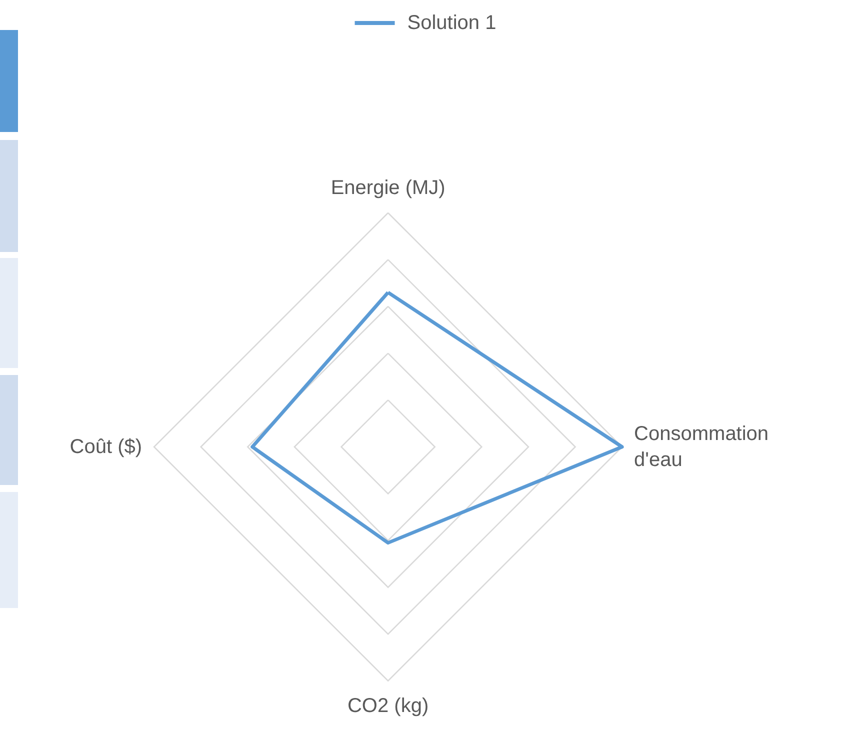 This screenshot has width=851, height=729. Describe the element at coordinates (701, 446) in the screenshot. I see `spoke-label: Consommation d'eau` at that location.